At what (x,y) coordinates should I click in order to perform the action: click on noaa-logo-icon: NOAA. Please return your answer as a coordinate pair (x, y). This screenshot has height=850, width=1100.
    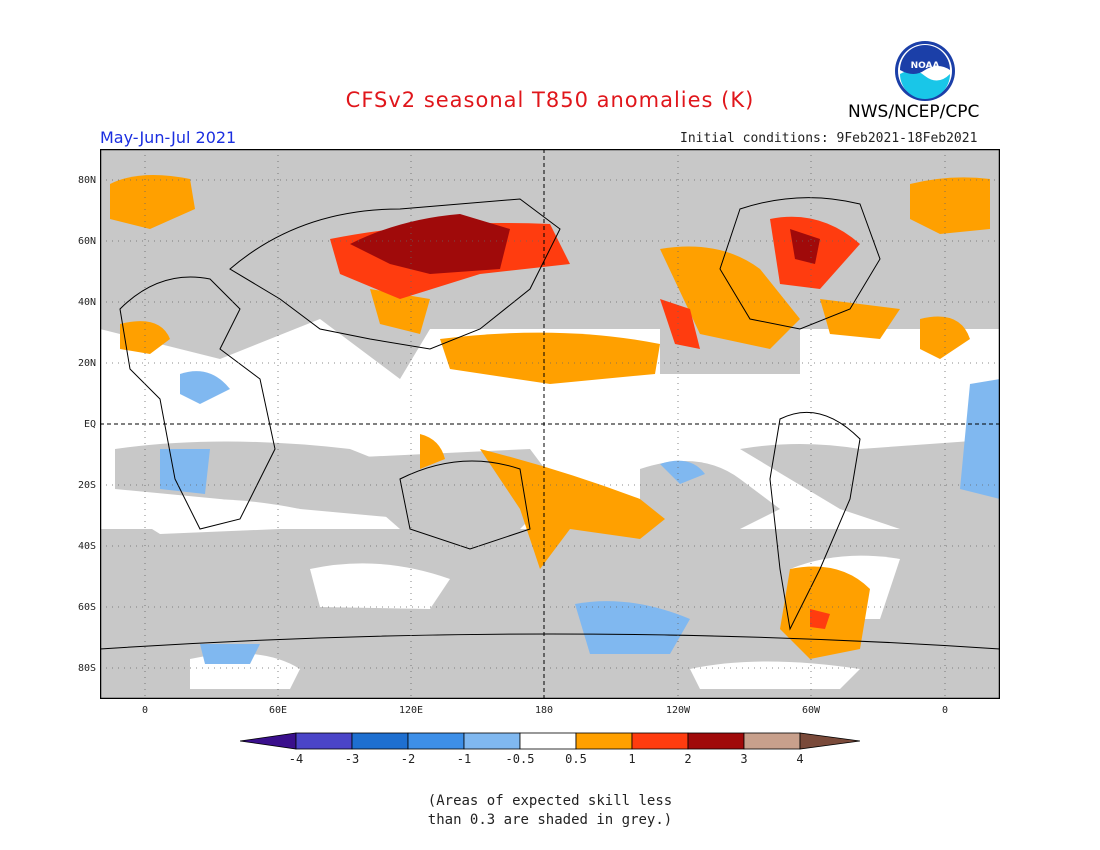
    Looking at the image, I should click on (925, 71).